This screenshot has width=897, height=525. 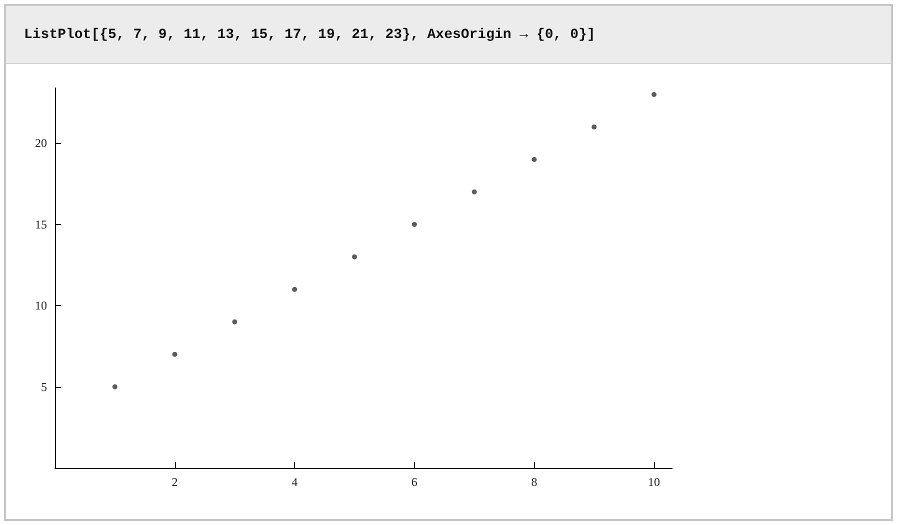 What do you see at coordinates (41, 224) in the screenshot?
I see `y-tick-label: 15` at bounding box center [41, 224].